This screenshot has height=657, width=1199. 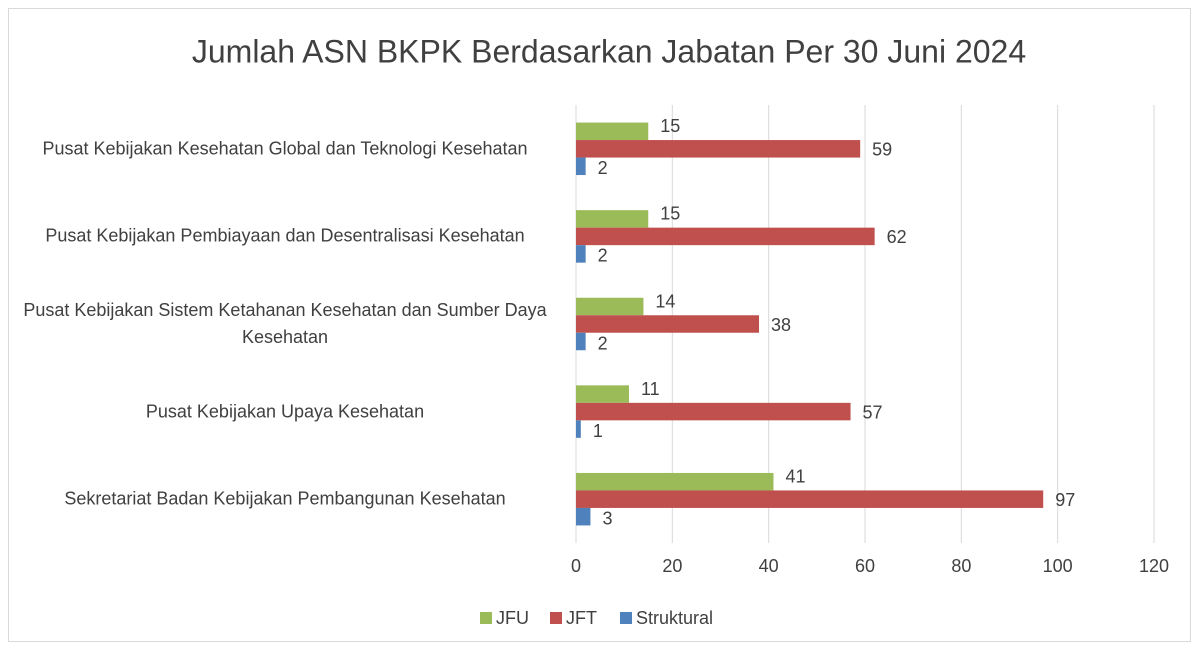 What do you see at coordinates (607, 518) in the screenshot?
I see `data-label: 3` at bounding box center [607, 518].